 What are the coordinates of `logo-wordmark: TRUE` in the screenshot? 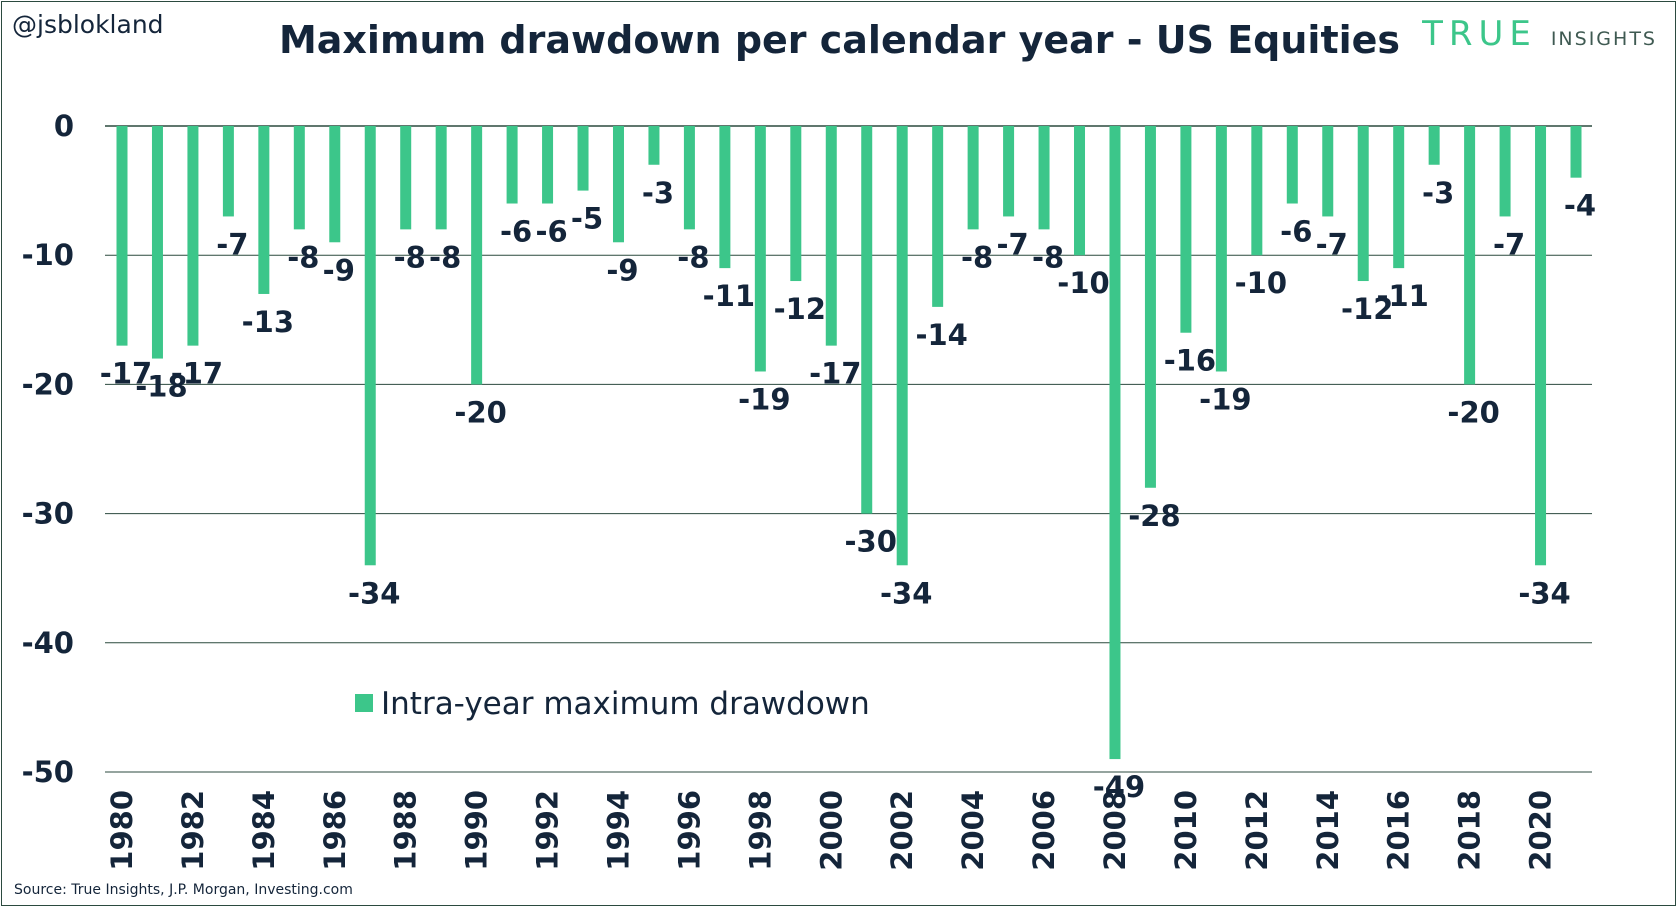 It's located at (1479, 34).